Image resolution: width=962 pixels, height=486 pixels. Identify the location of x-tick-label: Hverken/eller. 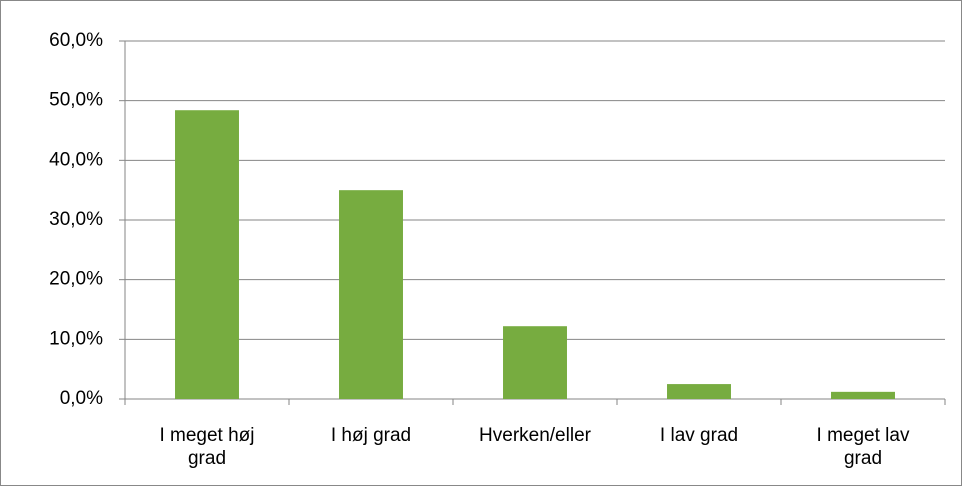
(535, 435).